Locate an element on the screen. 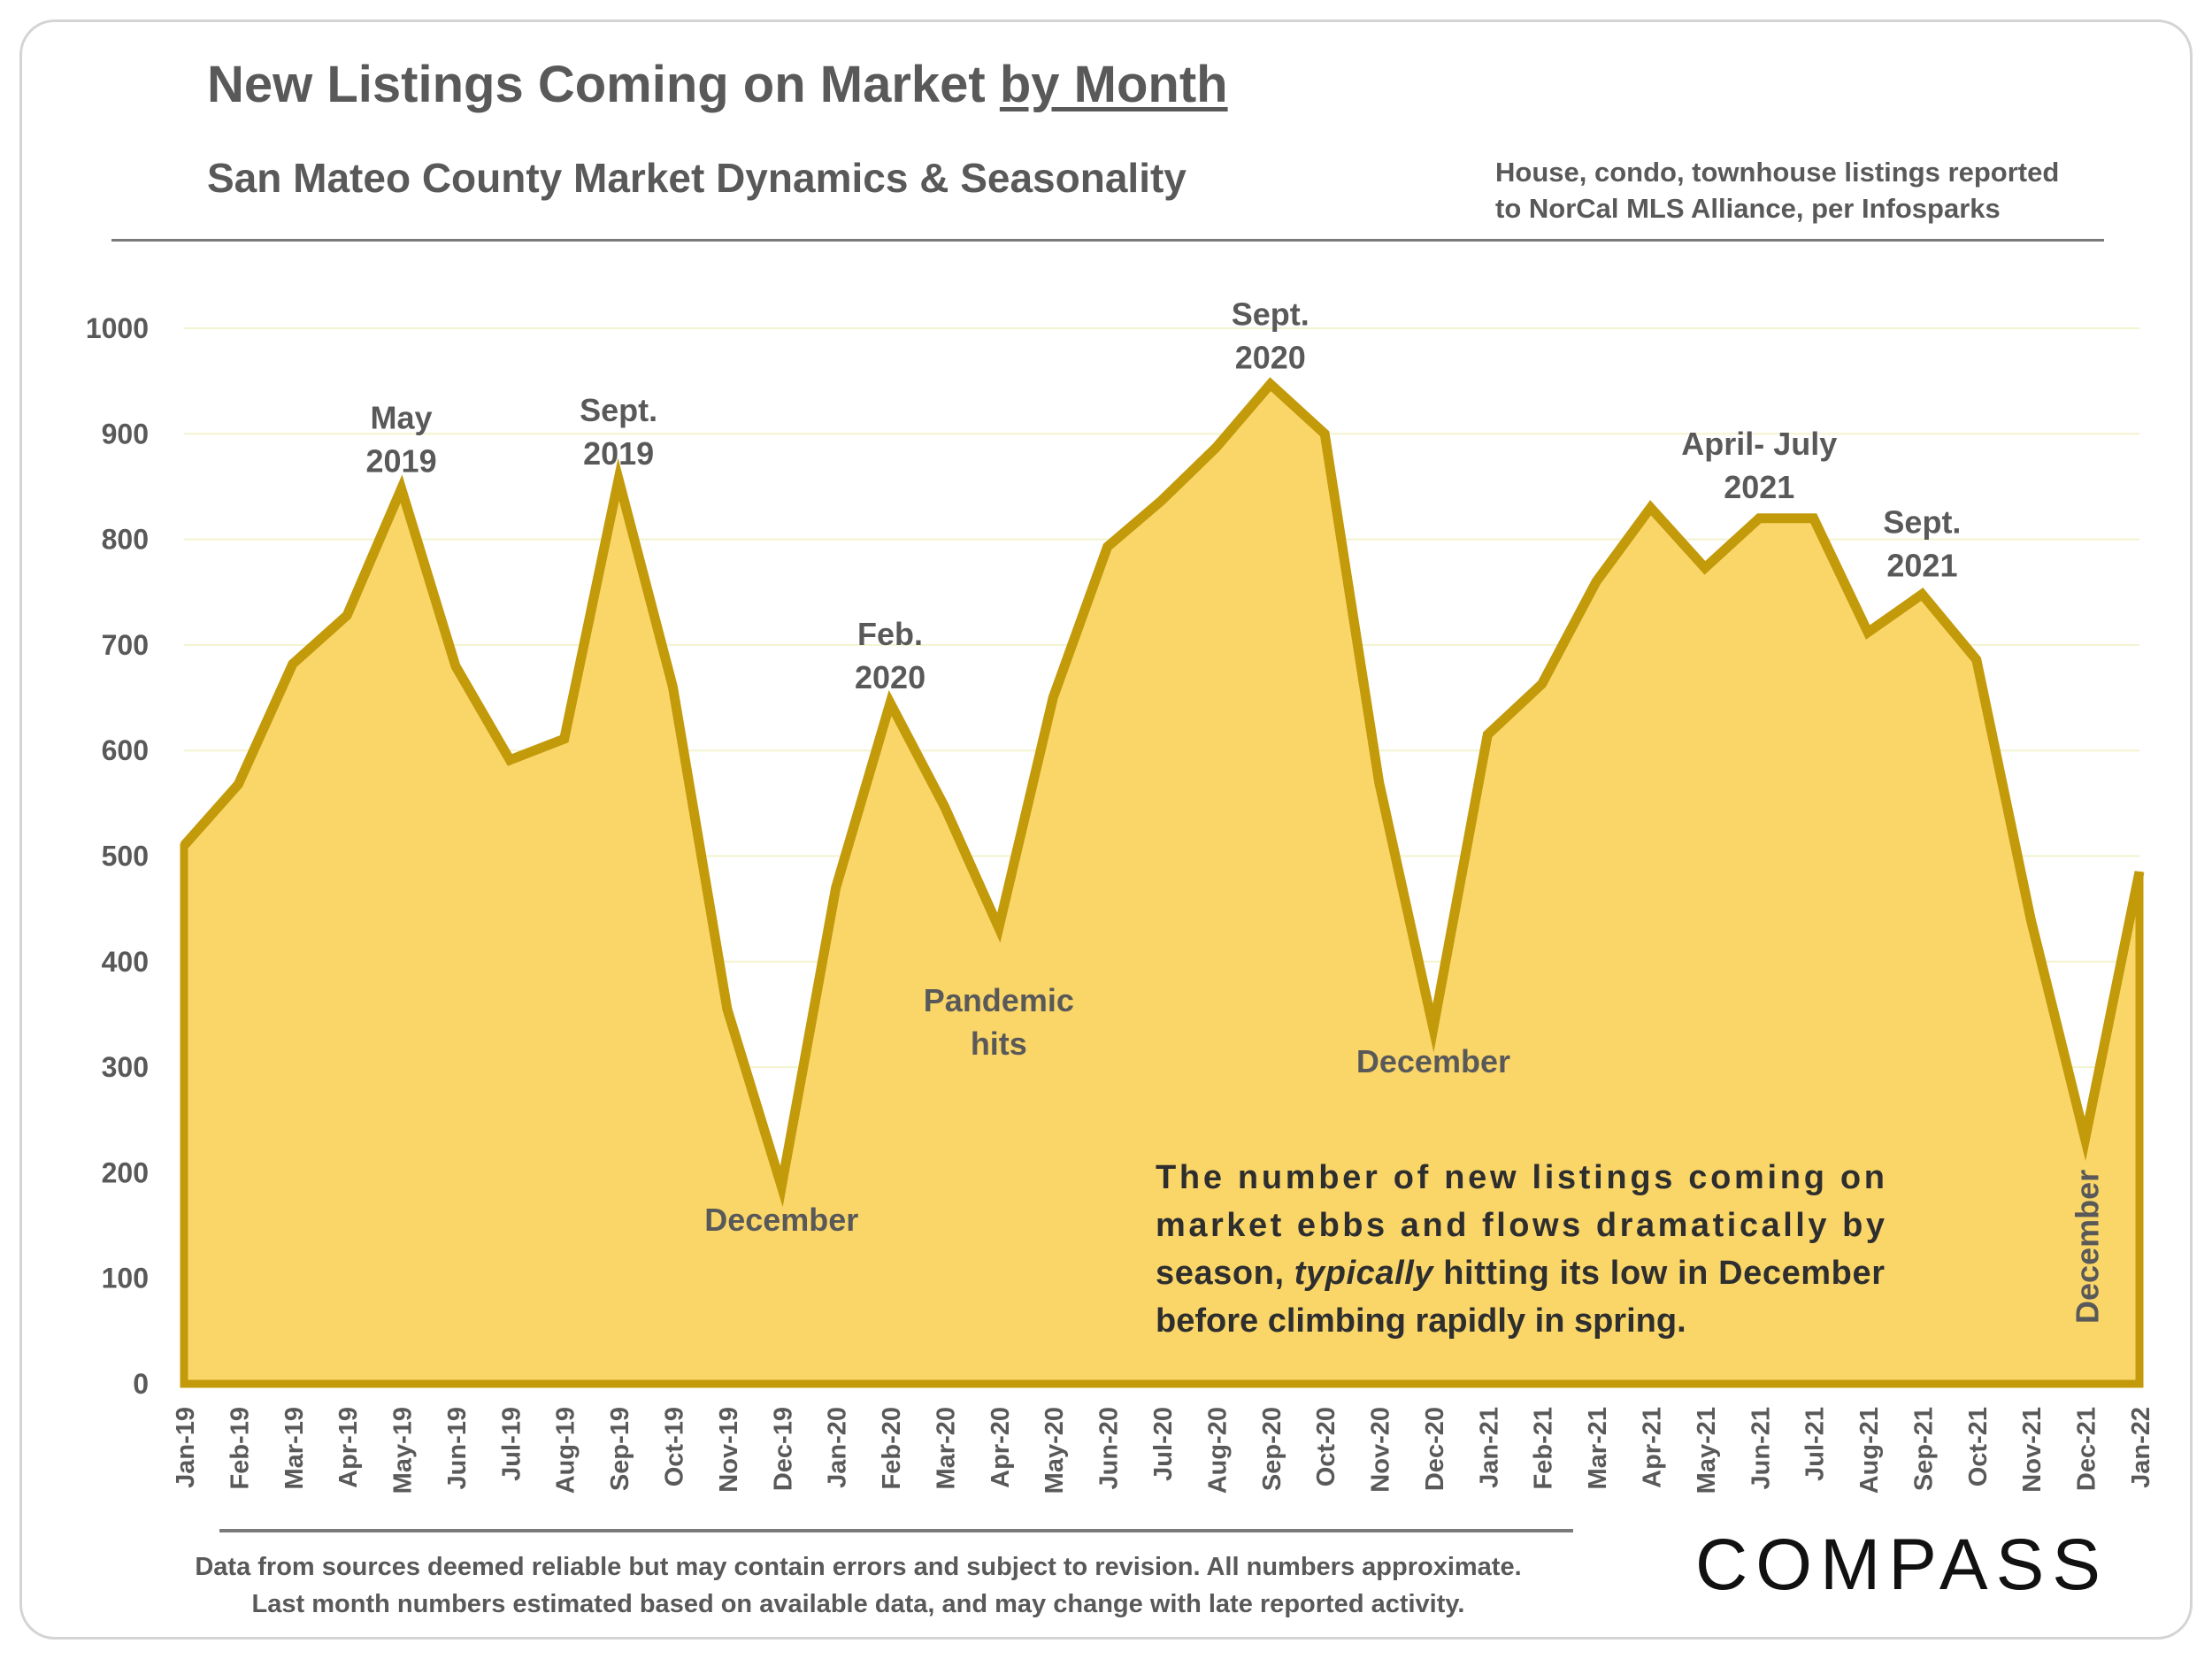 Image resolution: width=2212 pixels, height=1659 pixels. callout-fragment: The number of new listings coming on is located at coordinates (1520, 1178).